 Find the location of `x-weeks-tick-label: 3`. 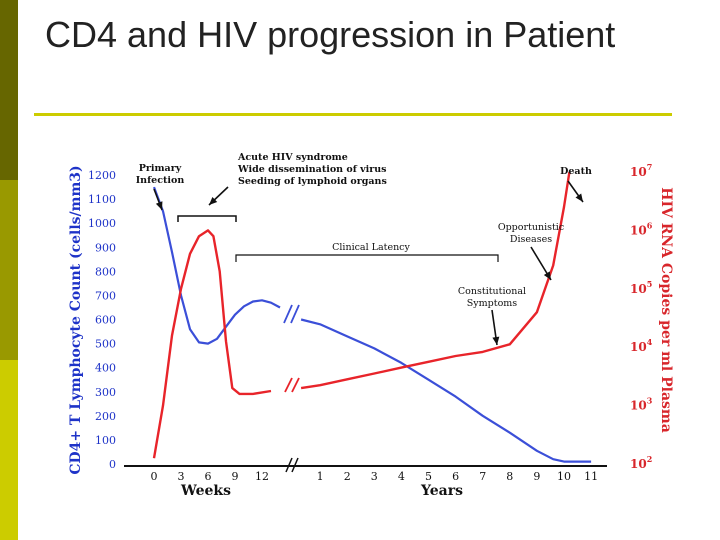

x-weeks-tick-label: 3 is located at coordinates (181, 476).